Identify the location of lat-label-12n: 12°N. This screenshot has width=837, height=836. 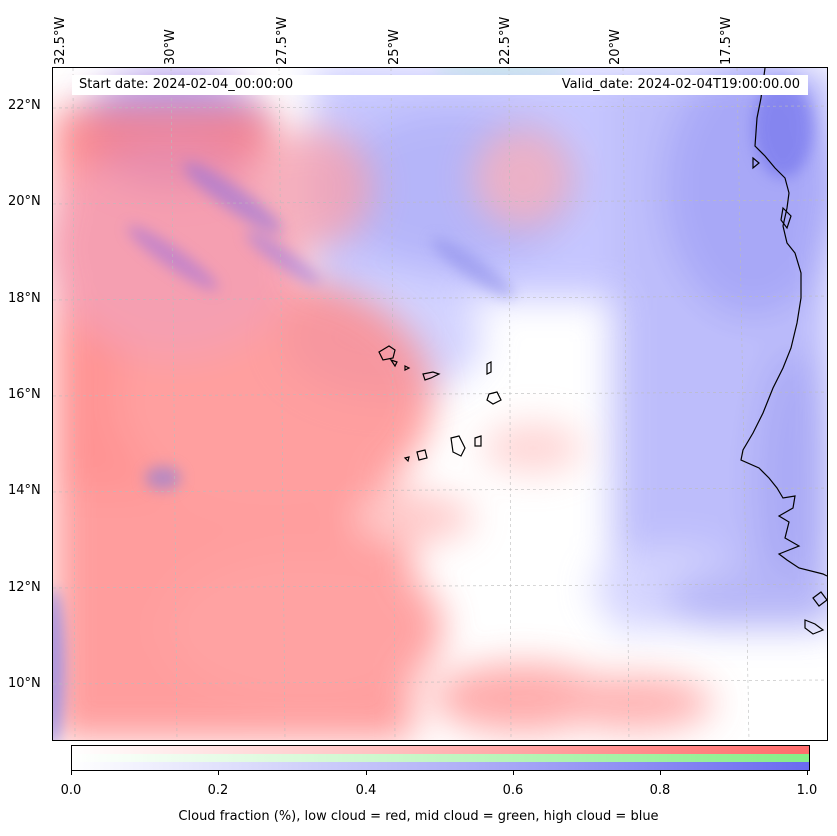
(24, 587).